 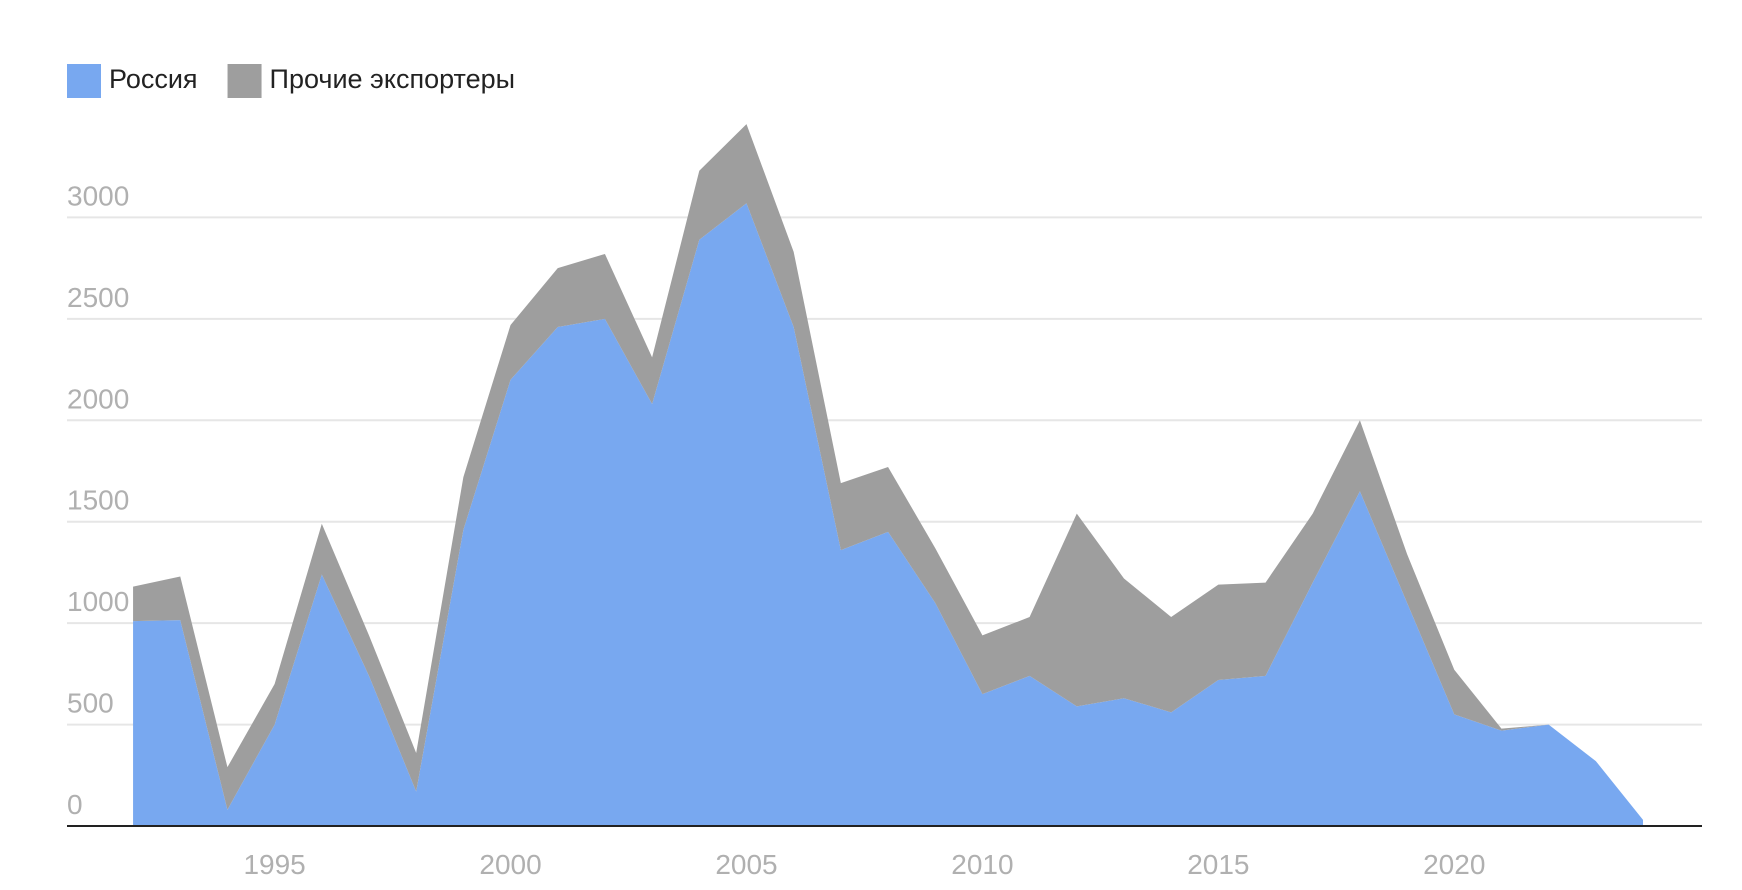 What do you see at coordinates (98, 601) in the screenshot?
I see `y-tick-label: 1000` at bounding box center [98, 601].